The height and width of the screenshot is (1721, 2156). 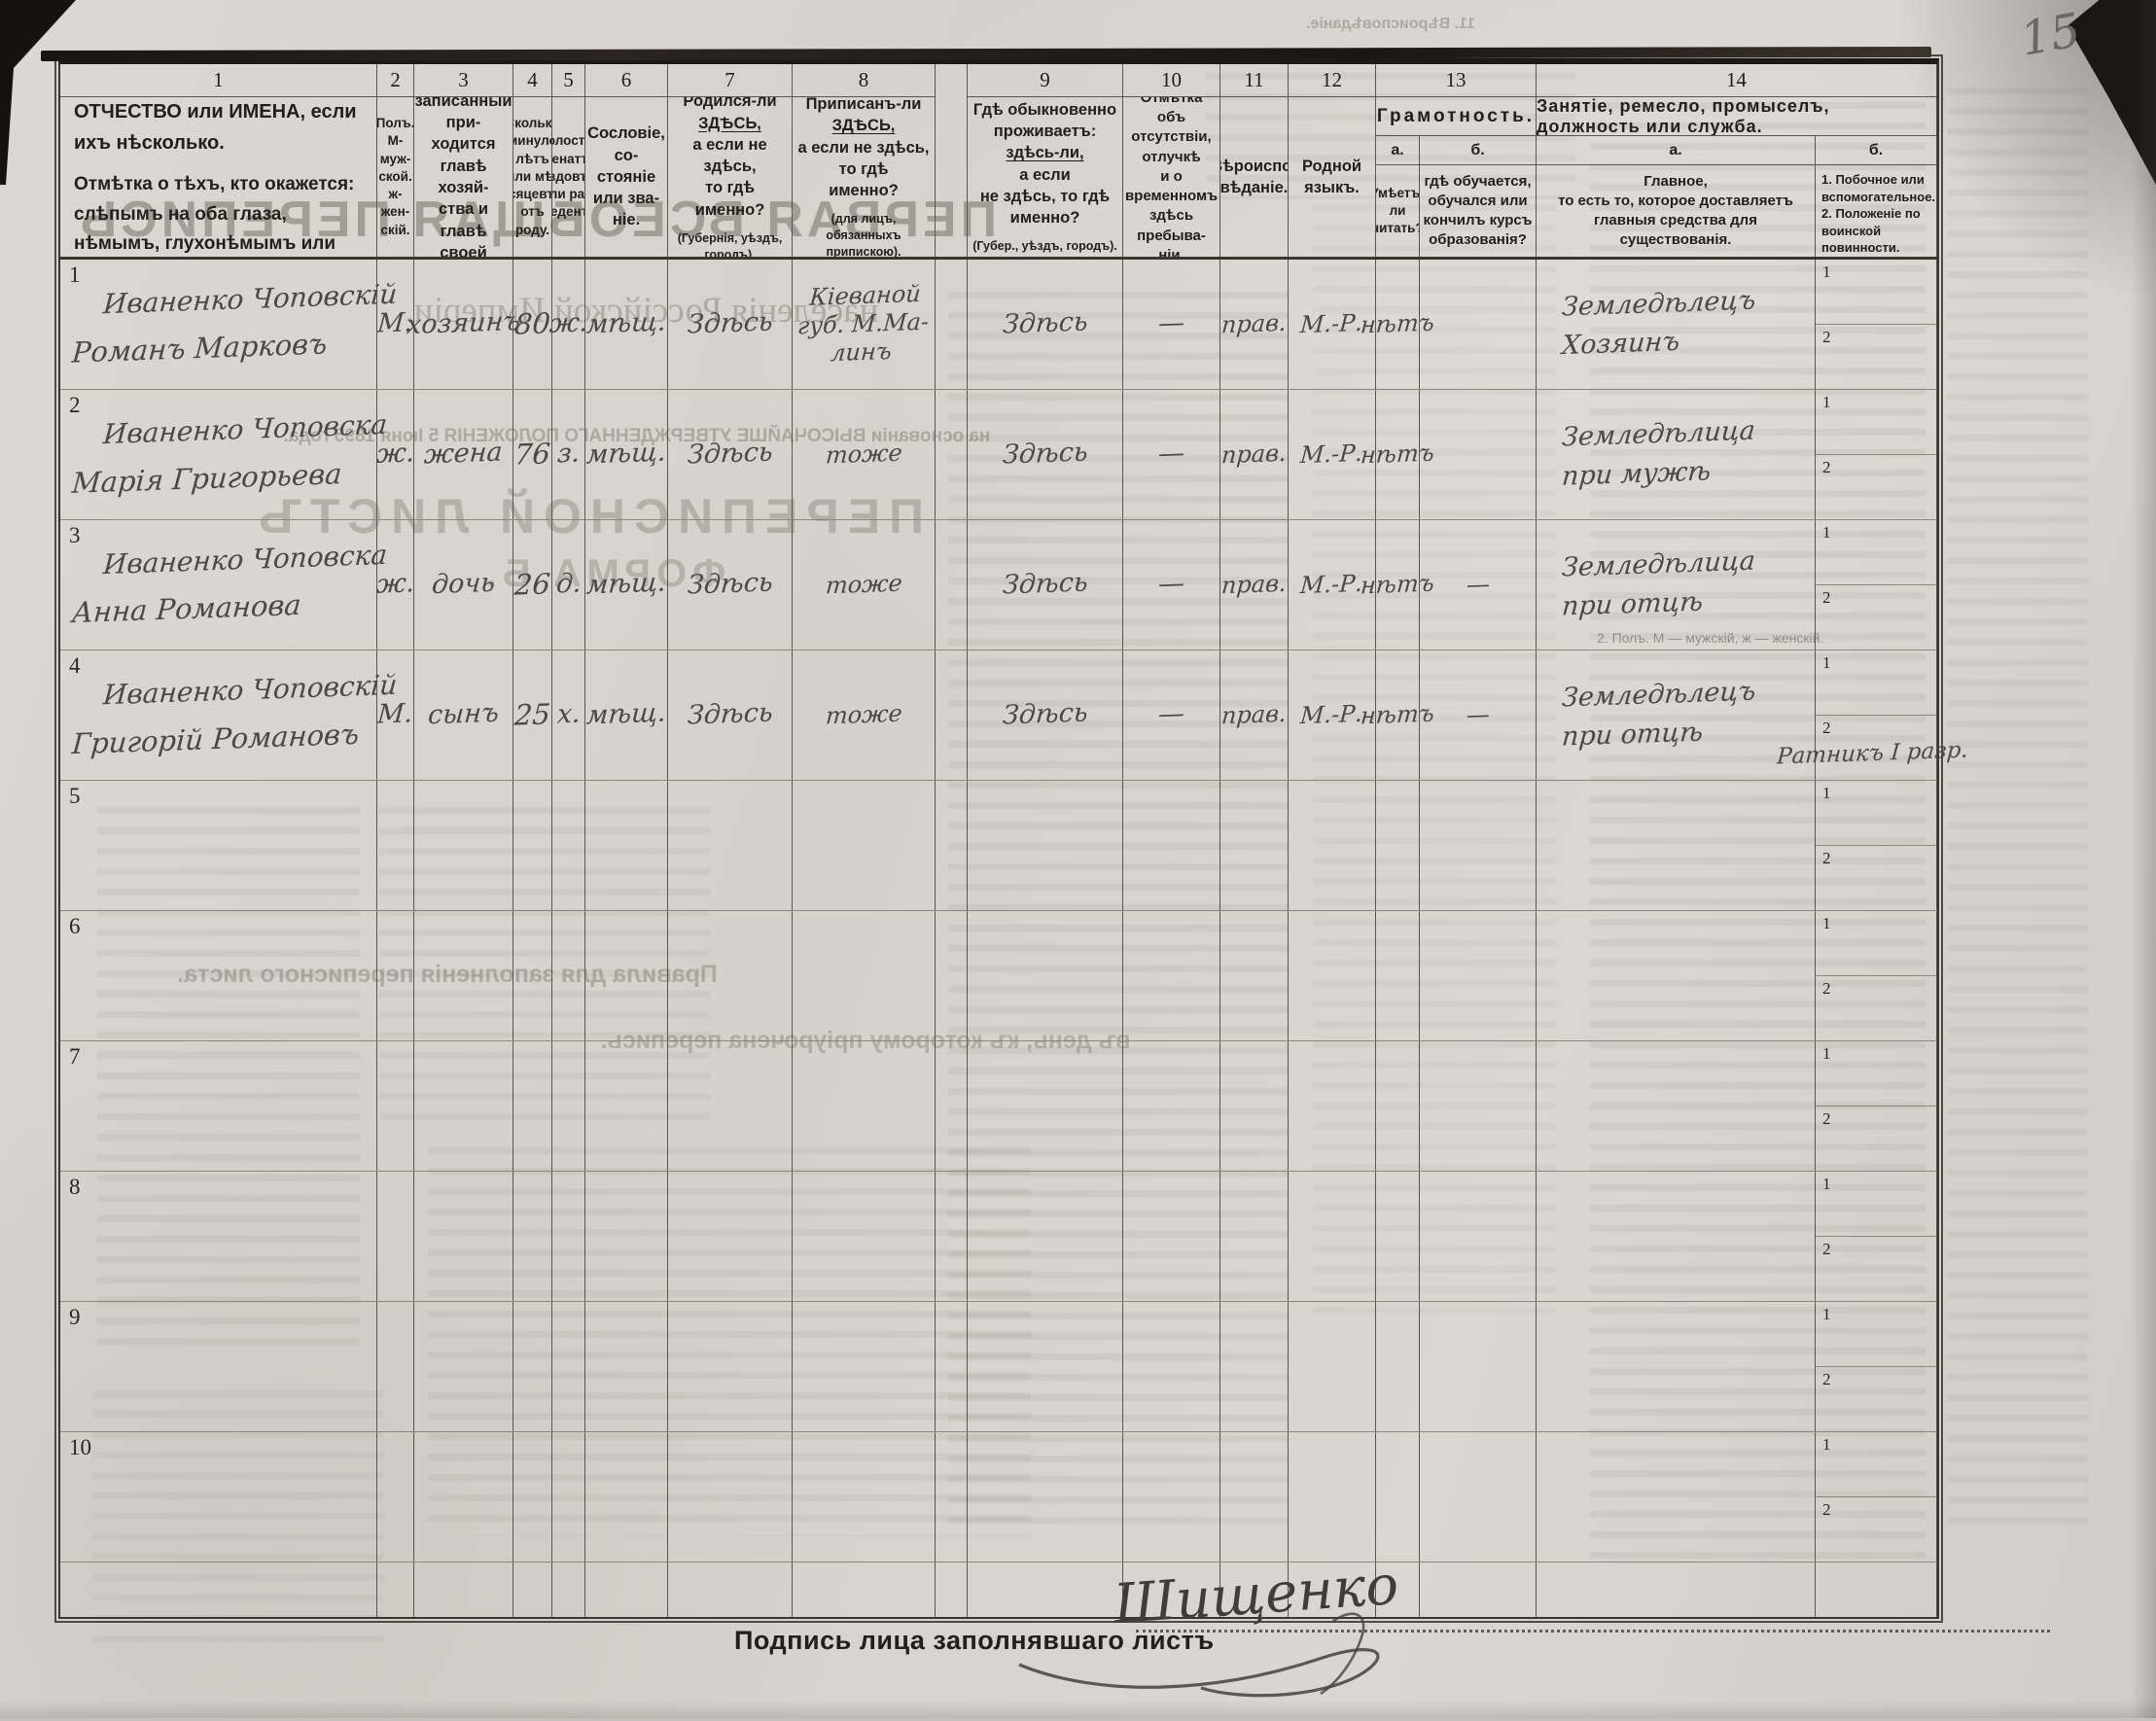 What do you see at coordinates (224, 454) in the screenshot?
I see `cell-name: 2 Иваненко Чоповска Марія Григорьева` at bounding box center [224, 454].